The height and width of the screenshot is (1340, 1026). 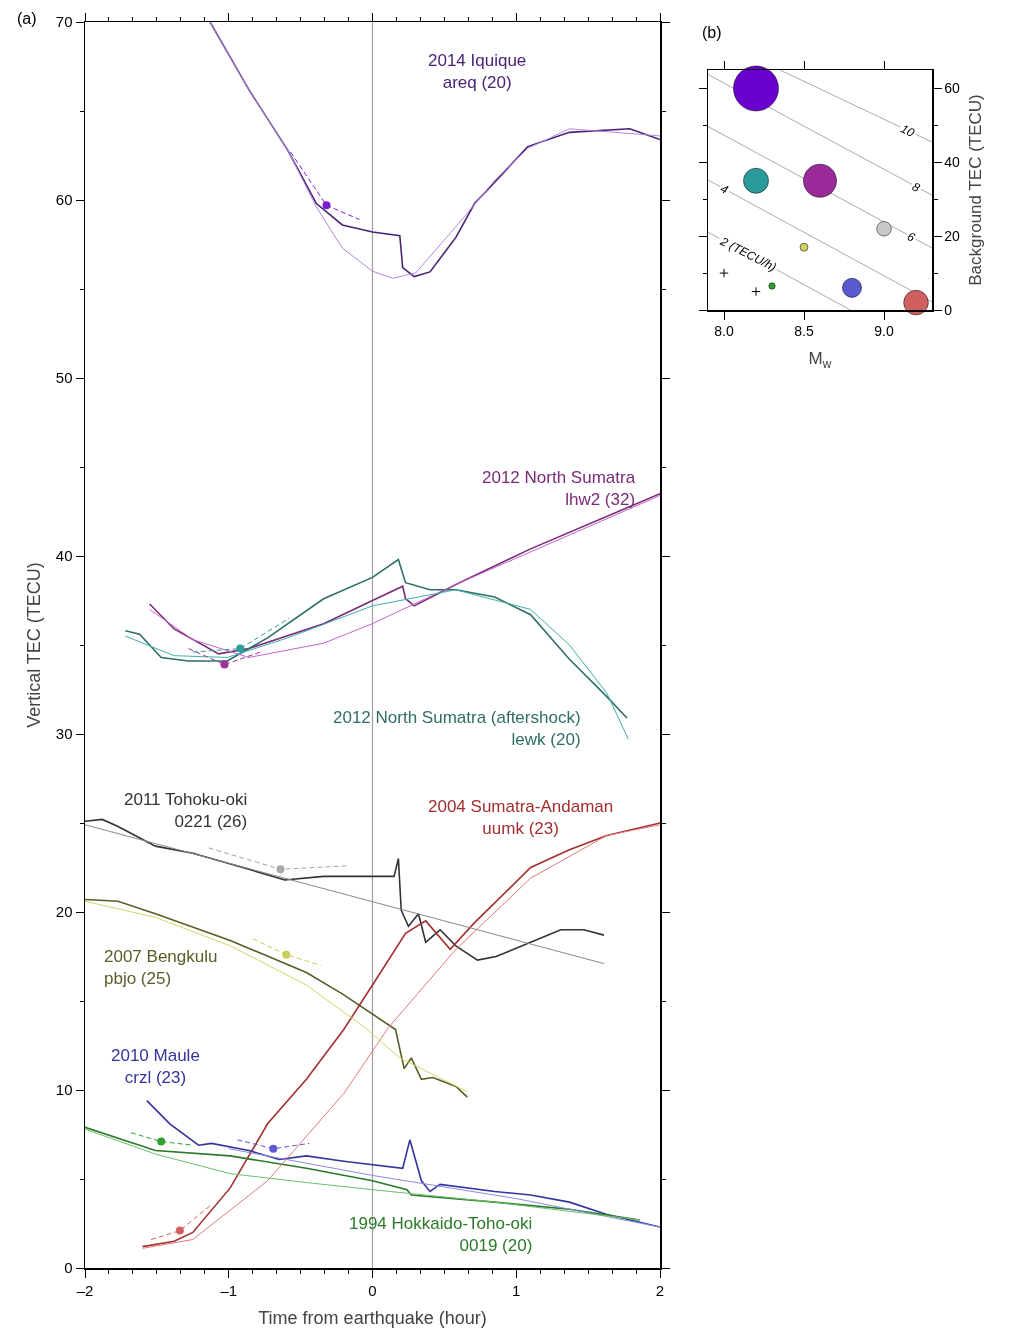 What do you see at coordinates (441, 1235) in the screenshot?
I see `series-label: 1994 Hokkaido-Toho-oki 0019 (20)` at bounding box center [441, 1235].